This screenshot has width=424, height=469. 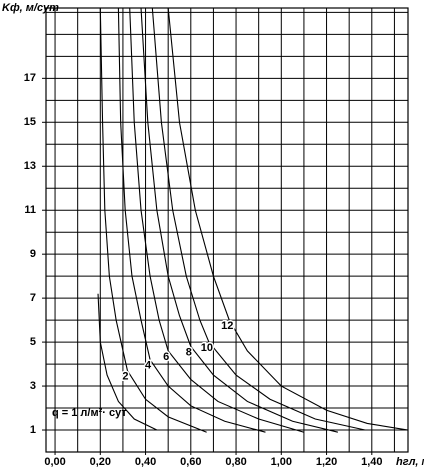 What do you see at coordinates (33, 430) in the screenshot?
I see `y-tick-label: 1` at bounding box center [33, 430].